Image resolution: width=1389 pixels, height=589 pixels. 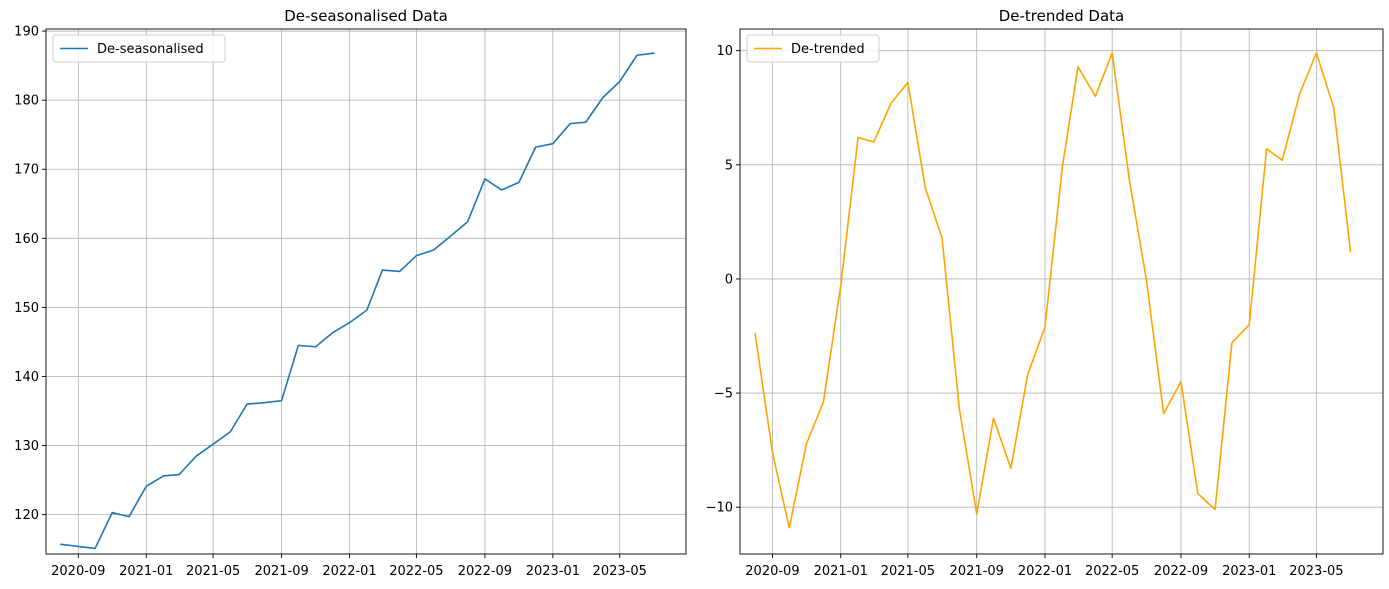 What do you see at coordinates (26, 32) in the screenshot?
I see `y-tick-label: 190` at bounding box center [26, 32].